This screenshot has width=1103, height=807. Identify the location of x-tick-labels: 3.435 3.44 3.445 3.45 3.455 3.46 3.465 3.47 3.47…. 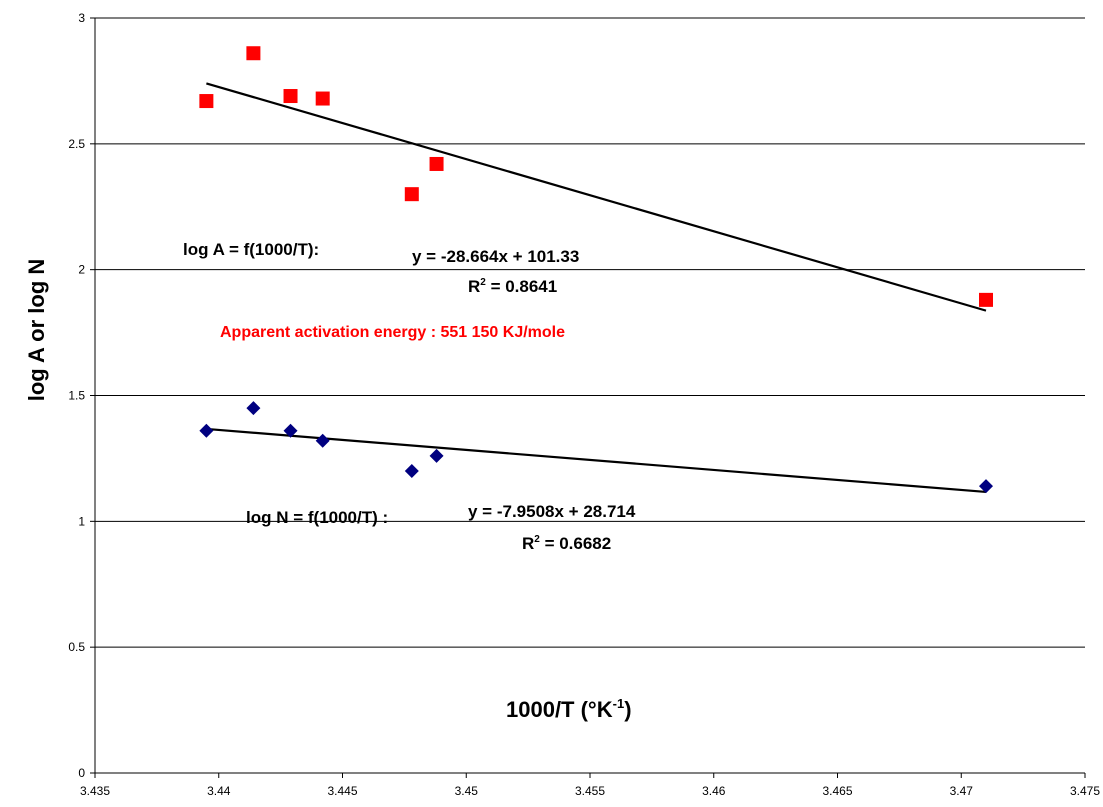
(590, 791).